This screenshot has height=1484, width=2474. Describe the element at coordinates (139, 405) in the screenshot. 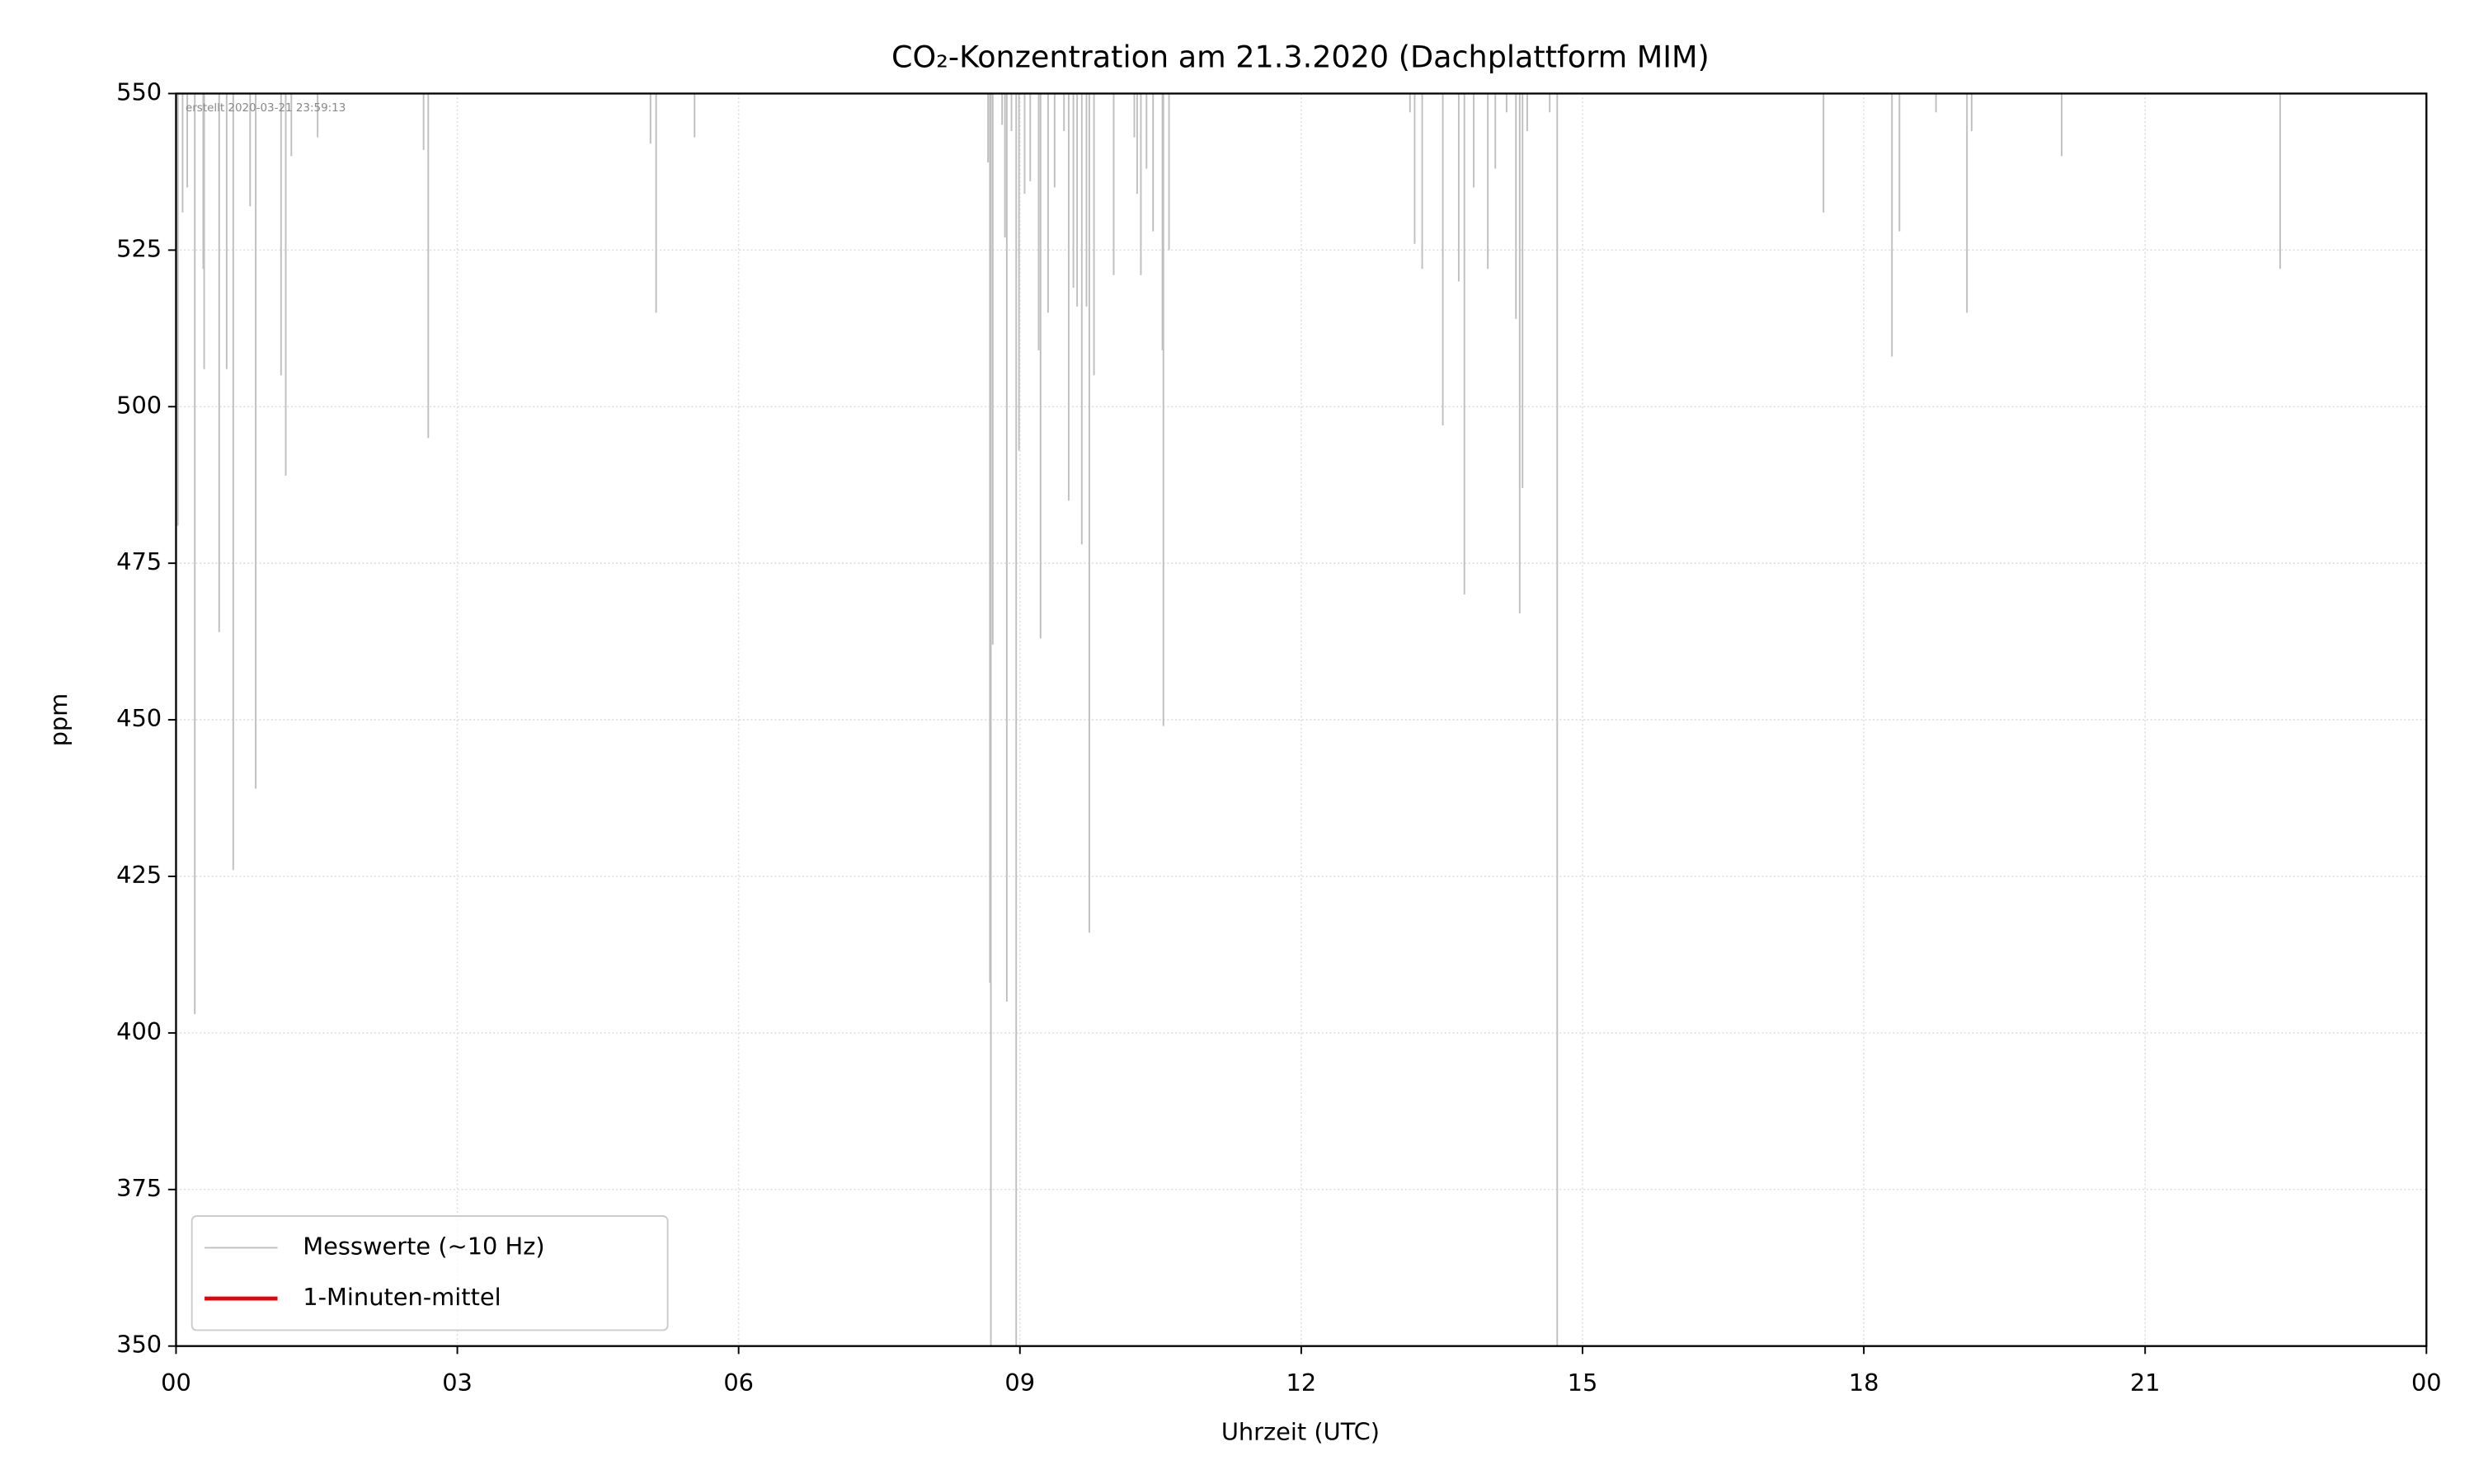

I see `y-tick-label: 500` at that location.